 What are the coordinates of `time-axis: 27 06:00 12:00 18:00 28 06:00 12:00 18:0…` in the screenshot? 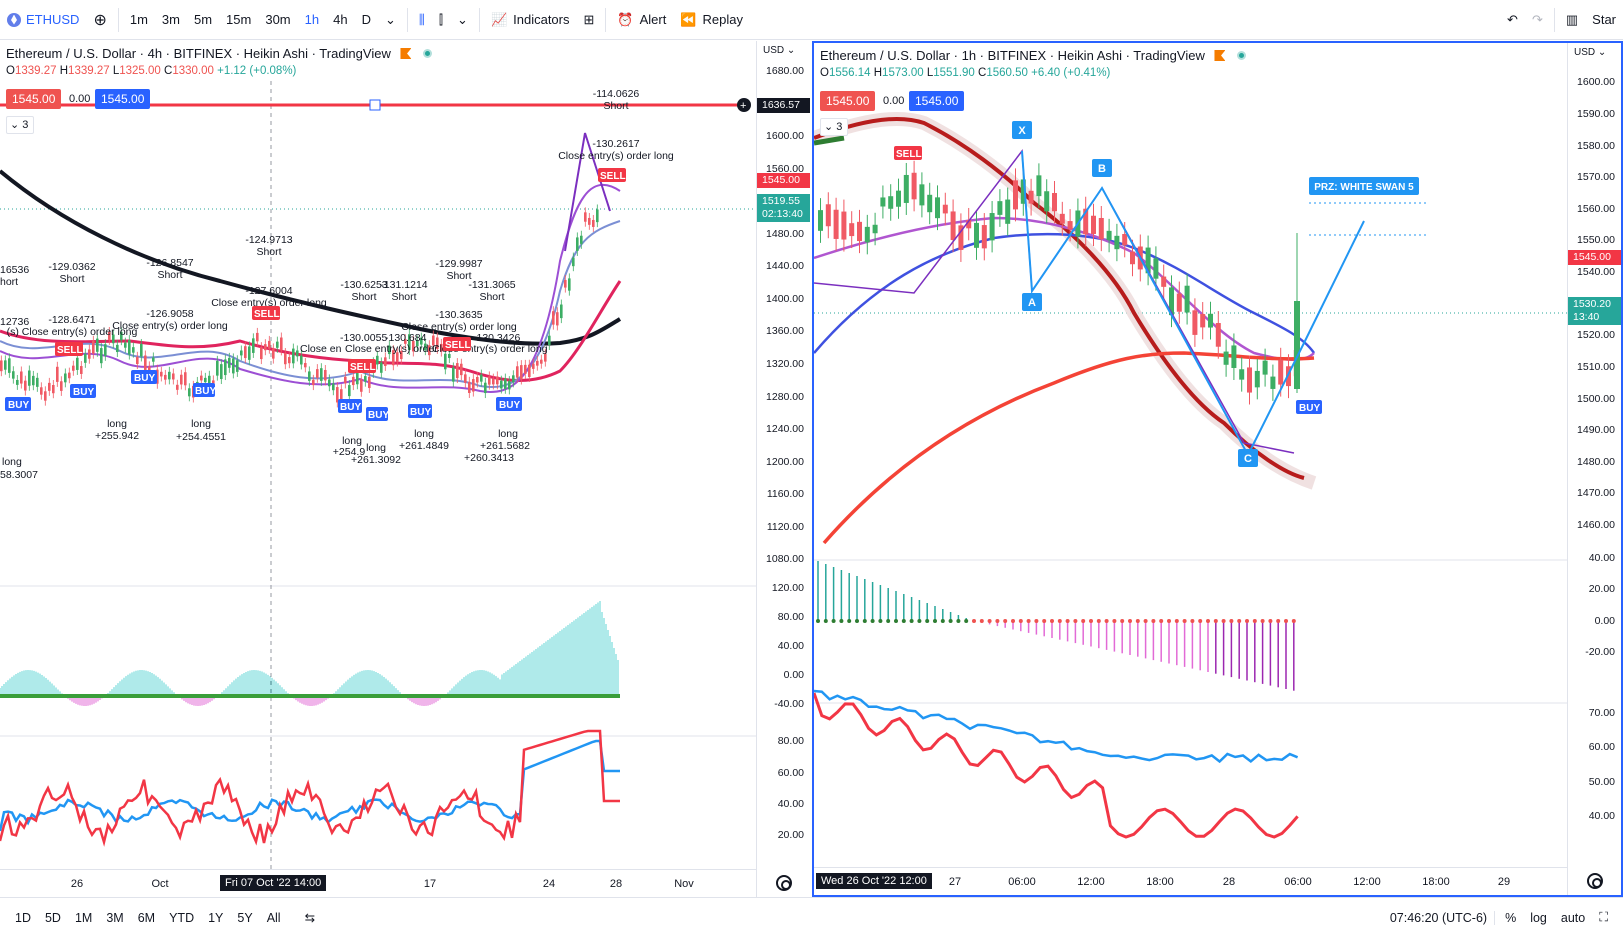 It's located at (1190, 881).